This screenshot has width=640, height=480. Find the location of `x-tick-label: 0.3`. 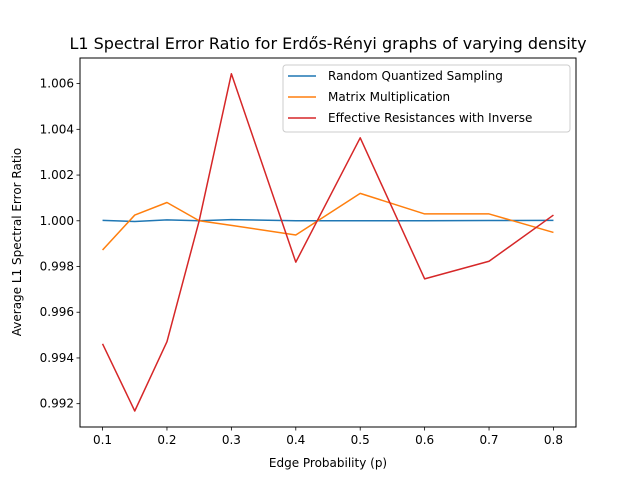

x-tick-label: 0.3 is located at coordinates (231, 440).